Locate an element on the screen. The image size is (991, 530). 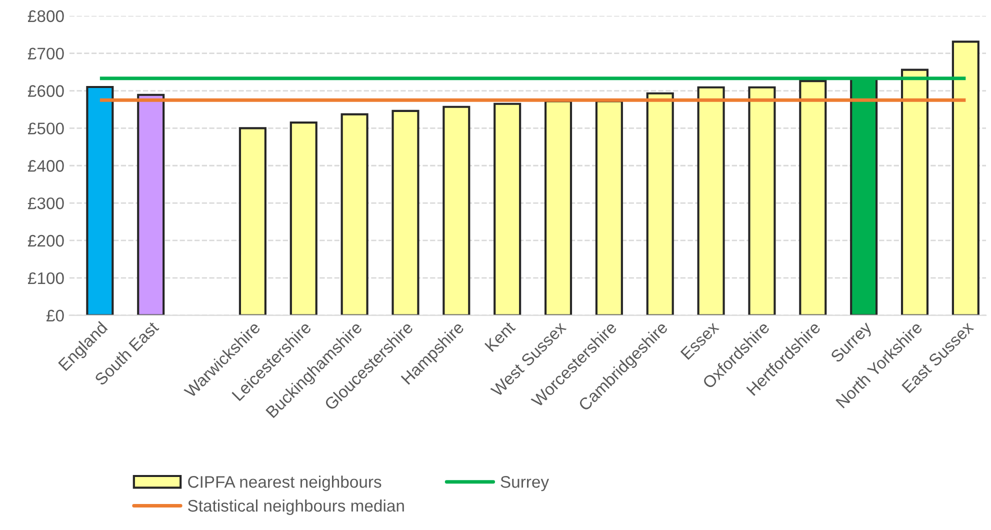
legend-label: Statistical neighbours median is located at coordinates (296, 507).